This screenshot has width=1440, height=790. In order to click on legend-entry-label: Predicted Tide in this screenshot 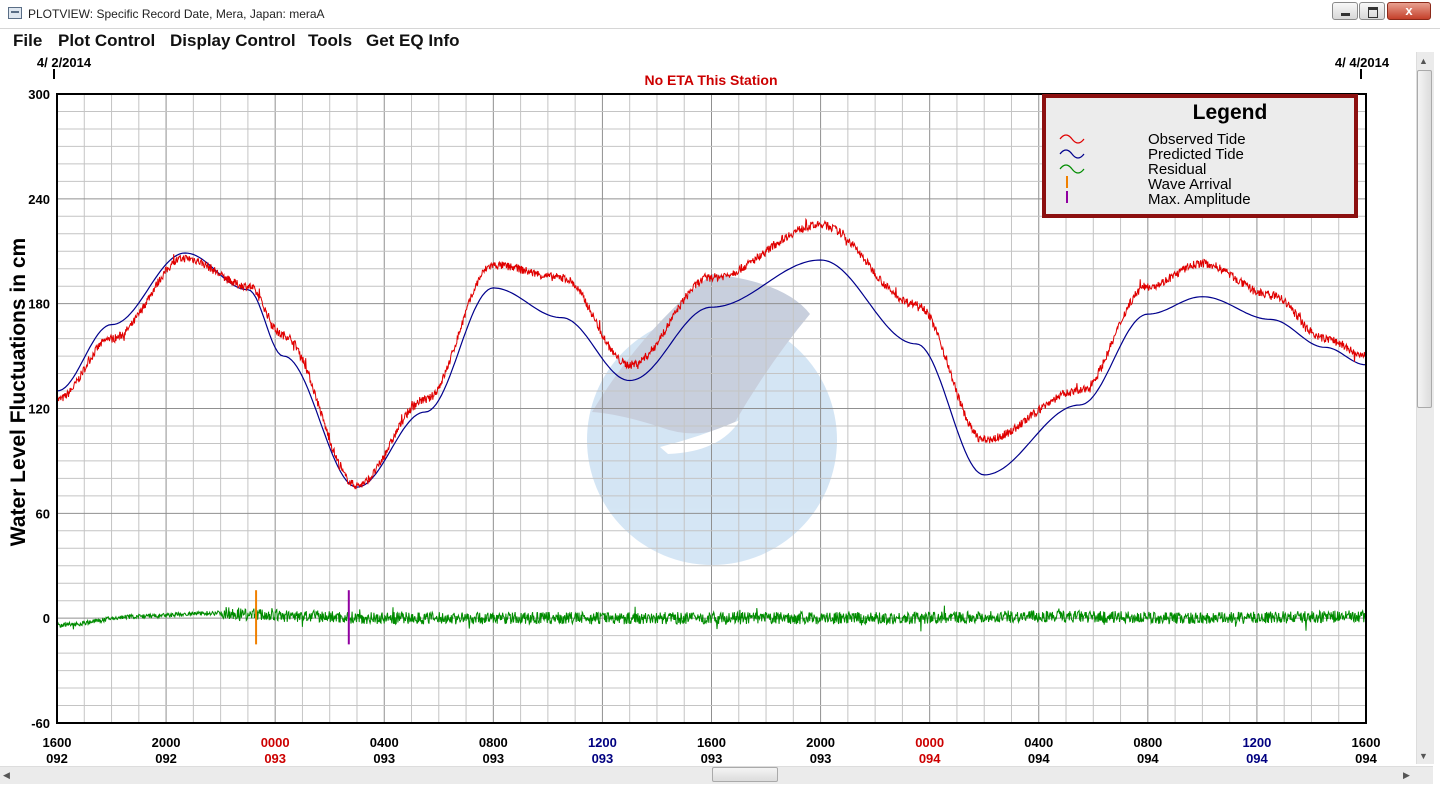, I will do `click(1196, 154)`.